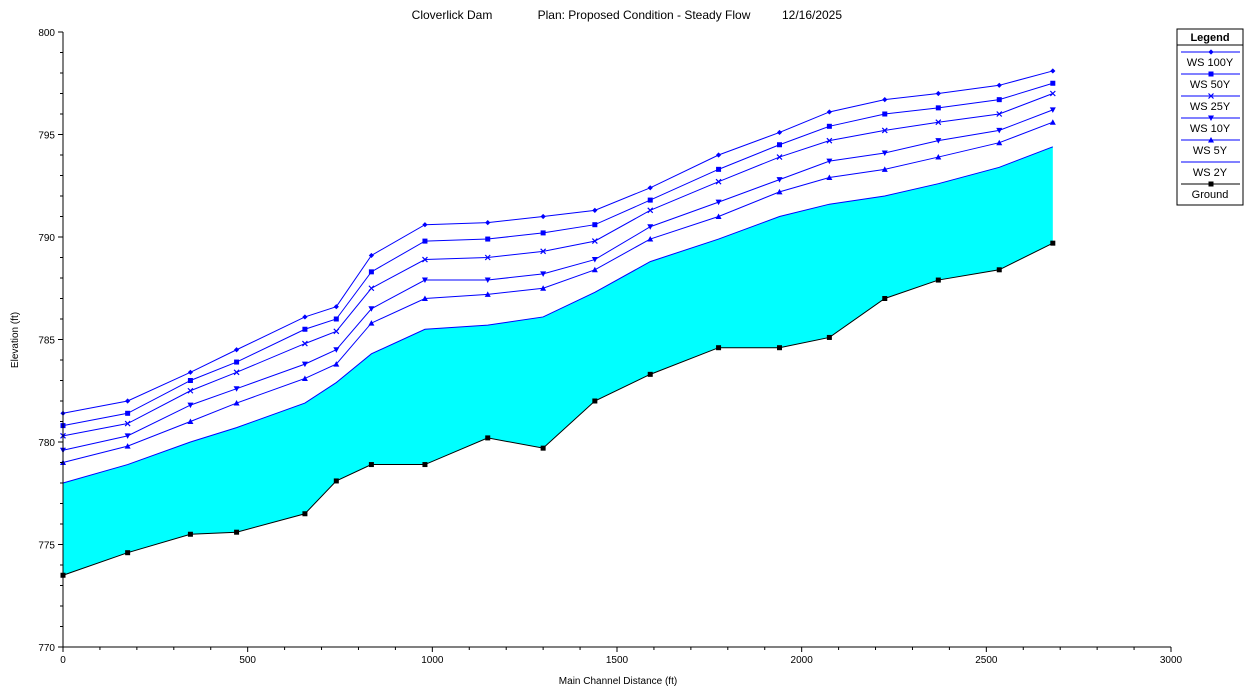 The image size is (1250, 687). Describe the element at coordinates (46, 238) in the screenshot. I see `y-tick-label: 790` at that location.